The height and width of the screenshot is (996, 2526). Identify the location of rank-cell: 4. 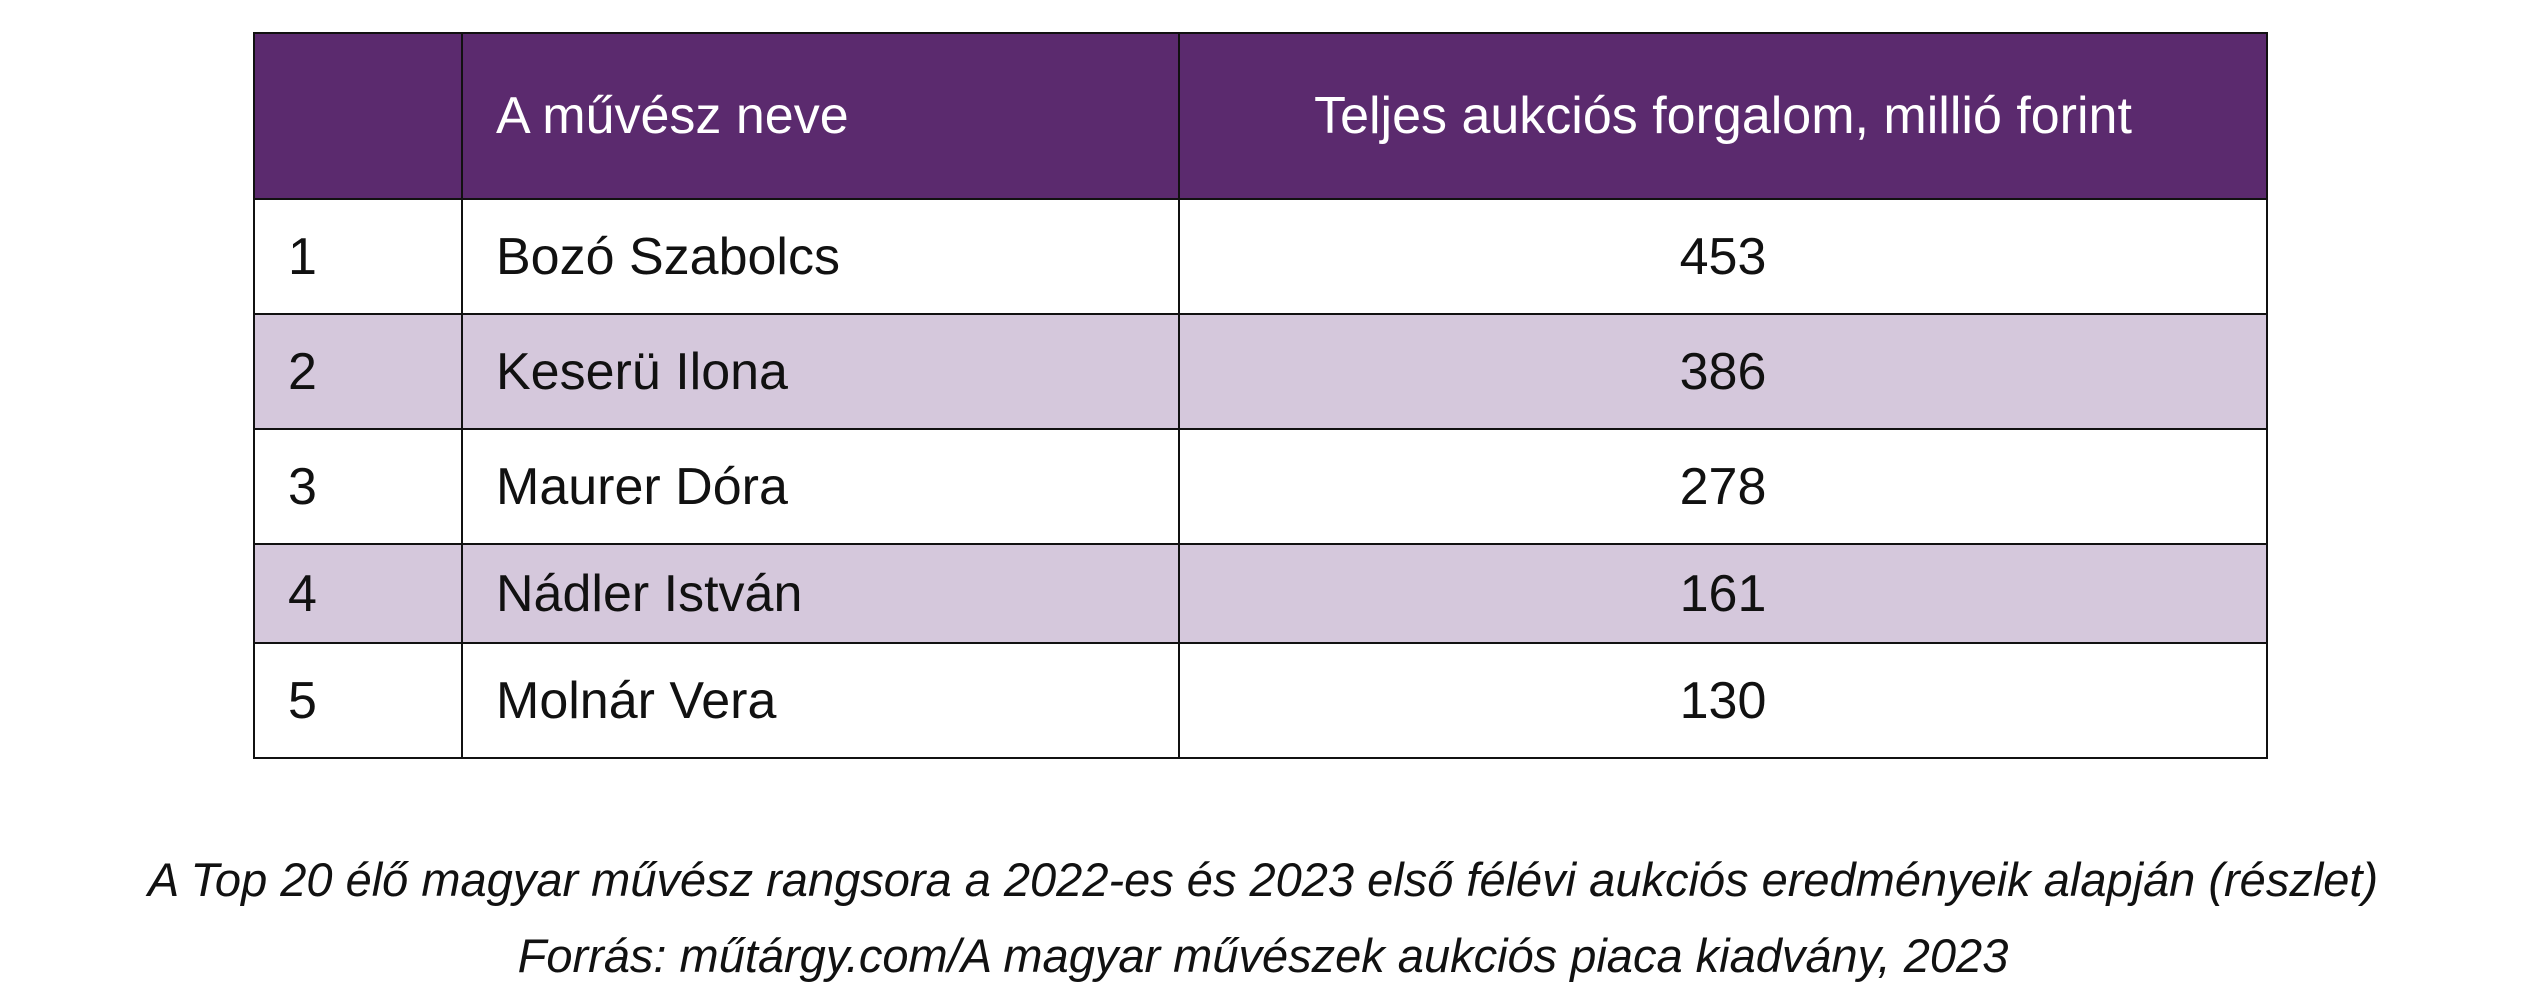
(358, 593).